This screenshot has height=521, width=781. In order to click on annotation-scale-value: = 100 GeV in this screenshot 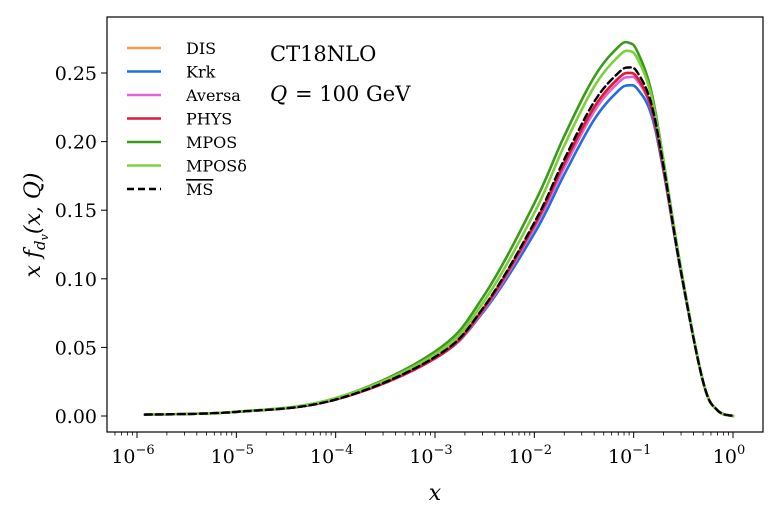, I will do `click(353, 94)`.